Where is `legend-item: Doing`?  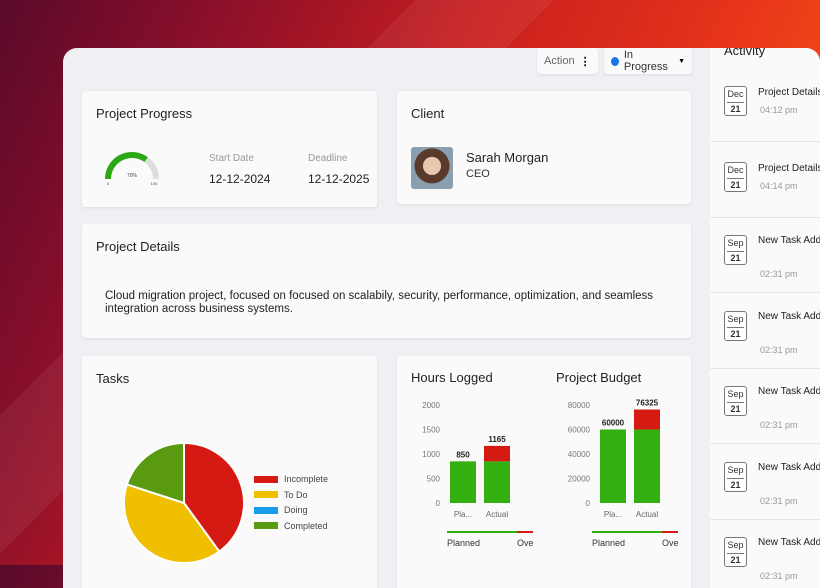 legend-item: Doing is located at coordinates (281, 510).